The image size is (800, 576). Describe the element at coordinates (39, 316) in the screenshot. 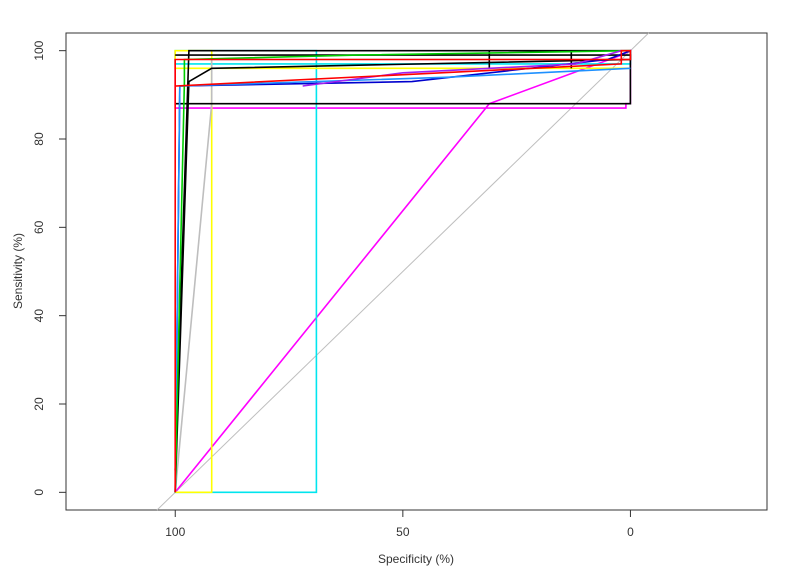

I see `y-tick-label: 40` at that location.